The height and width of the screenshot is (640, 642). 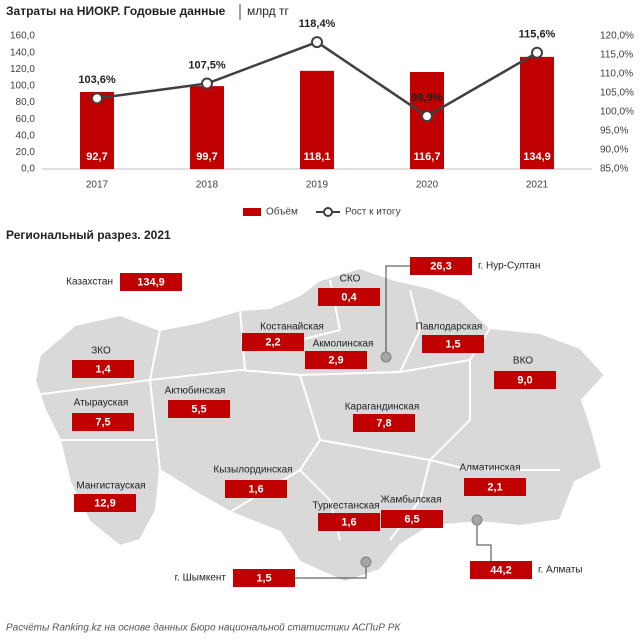 What do you see at coordinates (317, 157) in the screenshot?
I see `bar-value-label: 118,1` at bounding box center [317, 157].